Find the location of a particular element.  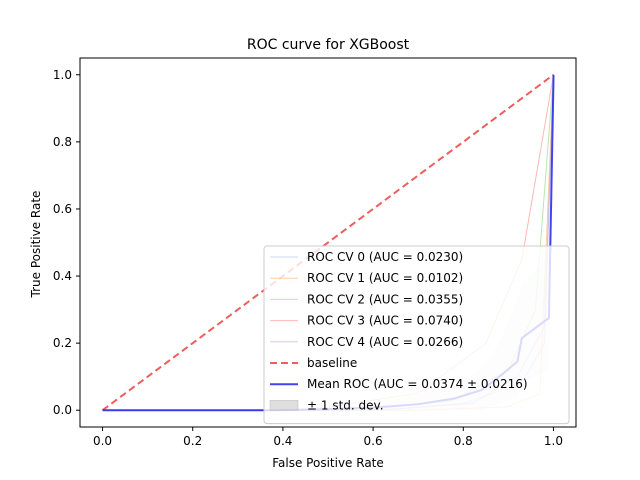

chart-title: ROC curve for XGBoost is located at coordinates (328, 45).